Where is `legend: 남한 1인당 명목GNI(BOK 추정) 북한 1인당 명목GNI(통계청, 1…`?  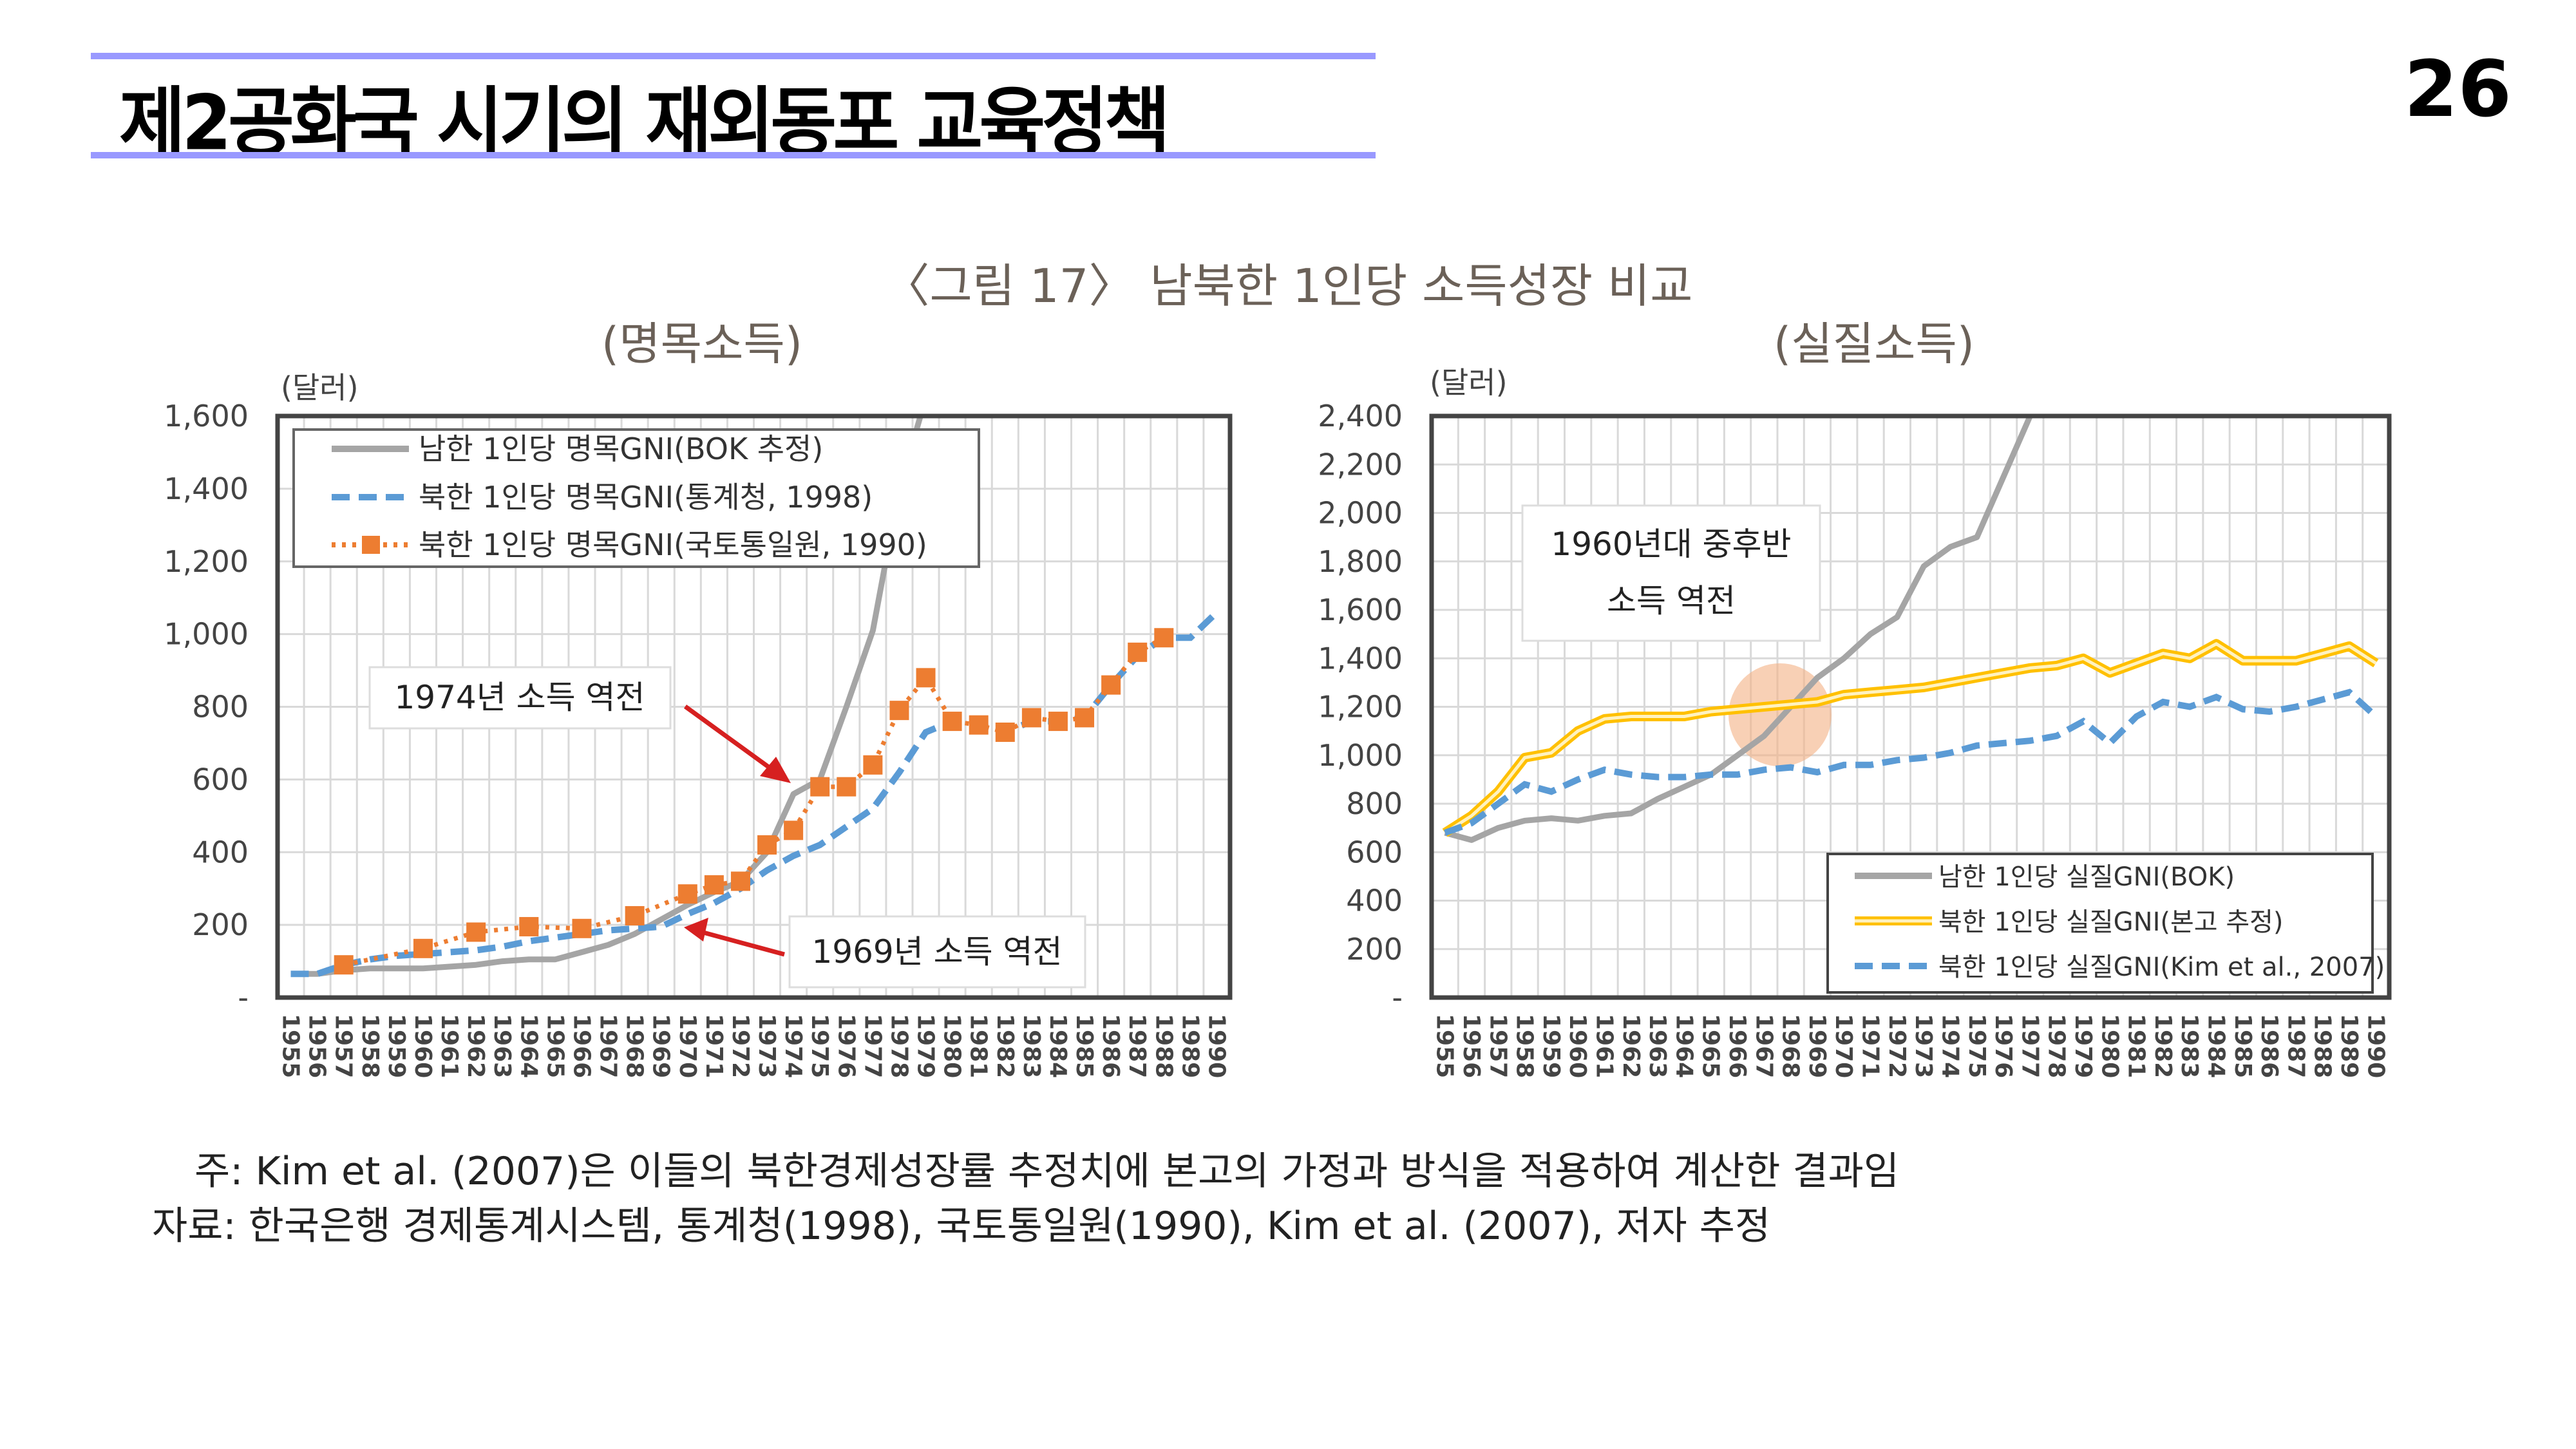
legend: 남한 1인당 명목GNI(BOK 추정) 북한 1인당 명목GNI(통계청, 1… is located at coordinates (636, 498).